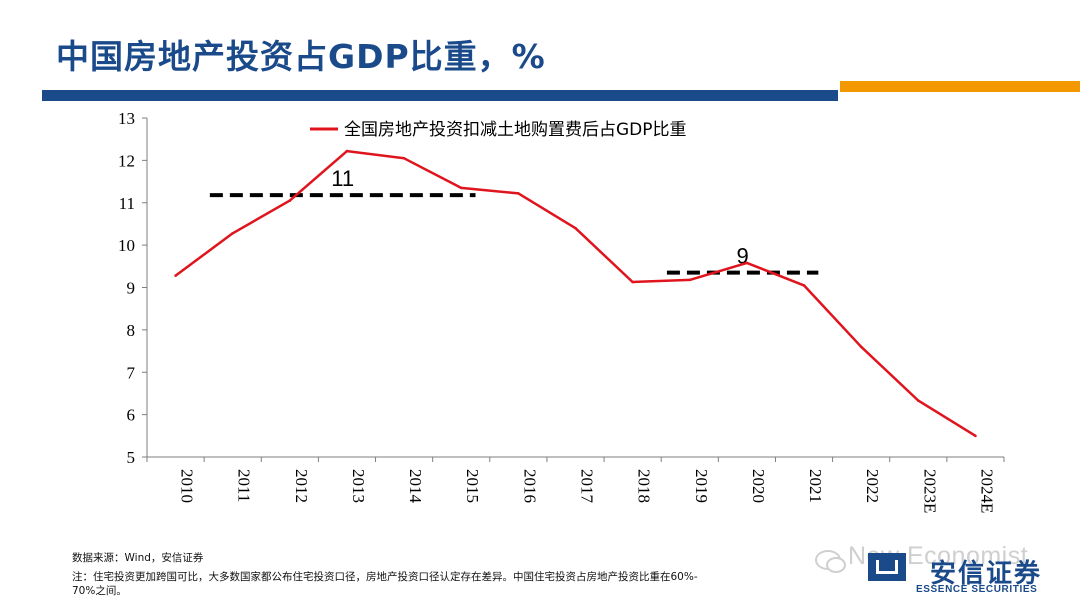  I want to click on y-tick-label: 5, so click(131, 457).